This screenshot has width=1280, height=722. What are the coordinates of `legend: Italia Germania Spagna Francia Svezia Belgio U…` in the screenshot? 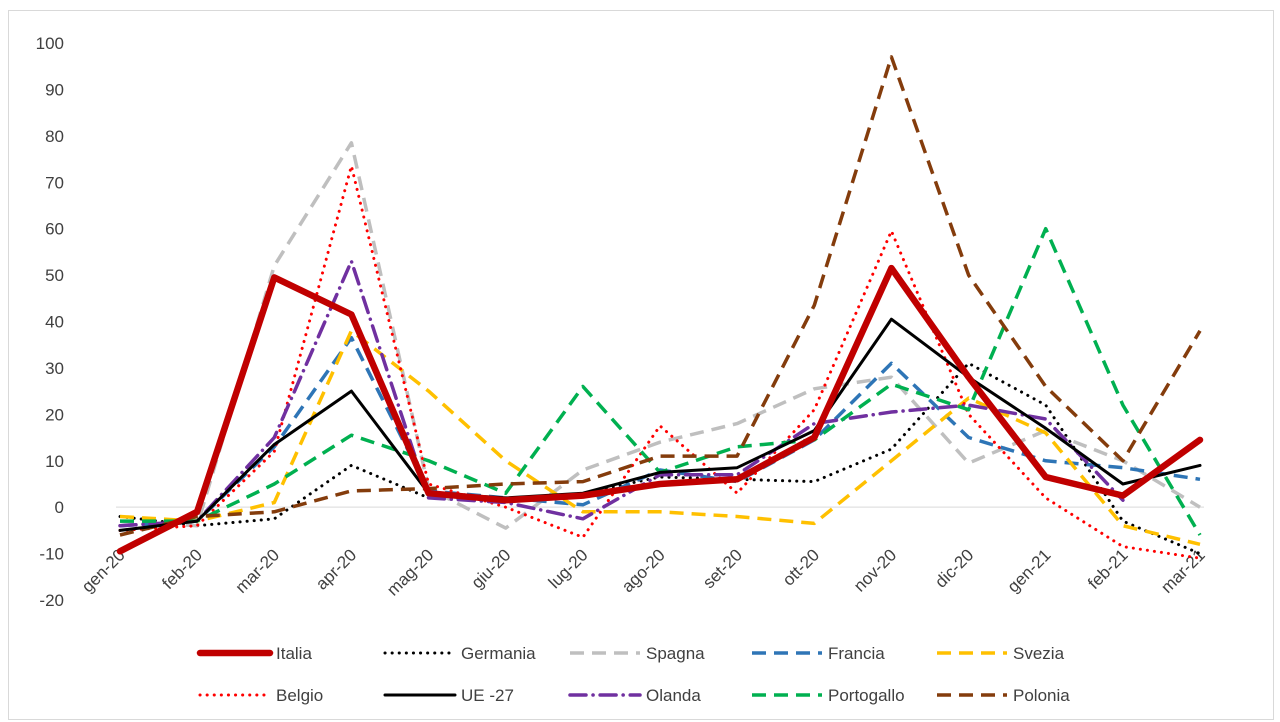 It's located at (633, 674).